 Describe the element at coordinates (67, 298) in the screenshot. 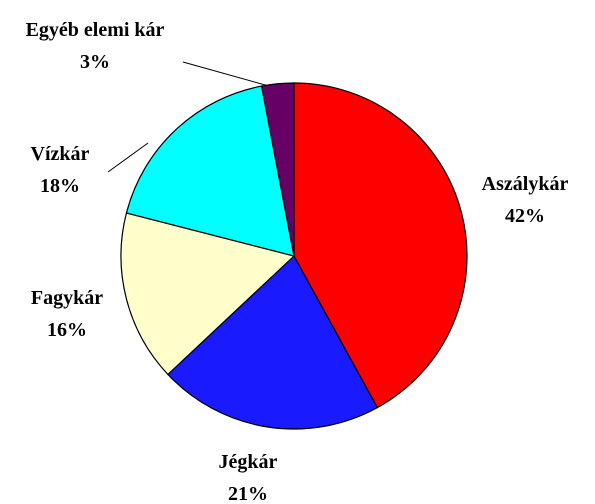

I see `category-name: Fagykár` at that location.